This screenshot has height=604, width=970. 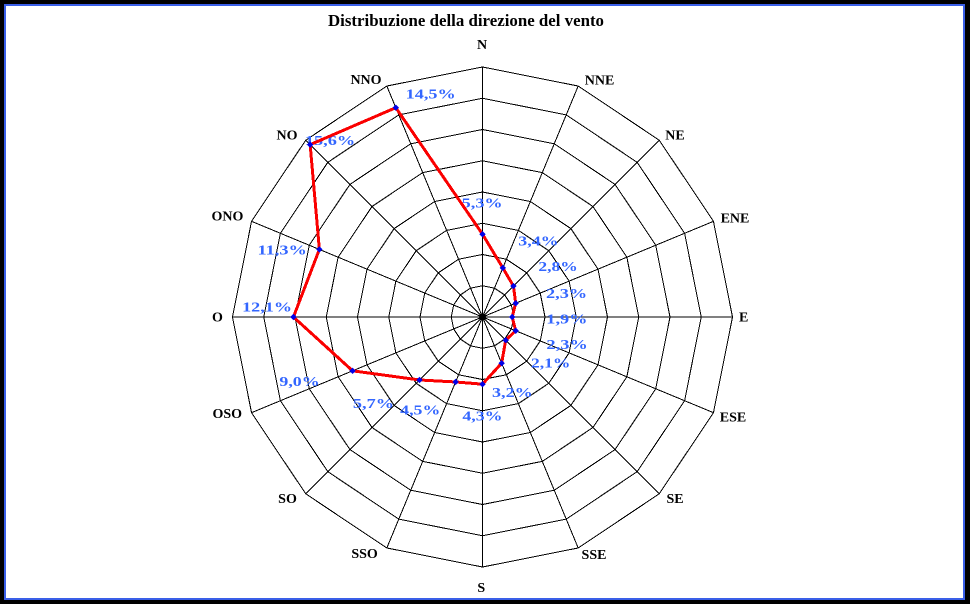 I want to click on svg-text: ENE, so click(x=735, y=219).